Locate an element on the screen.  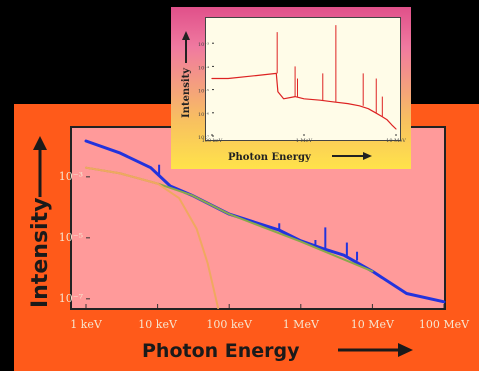
inset-y-tick-label: 10⁻⁵ is located at coordinates (203, 92).